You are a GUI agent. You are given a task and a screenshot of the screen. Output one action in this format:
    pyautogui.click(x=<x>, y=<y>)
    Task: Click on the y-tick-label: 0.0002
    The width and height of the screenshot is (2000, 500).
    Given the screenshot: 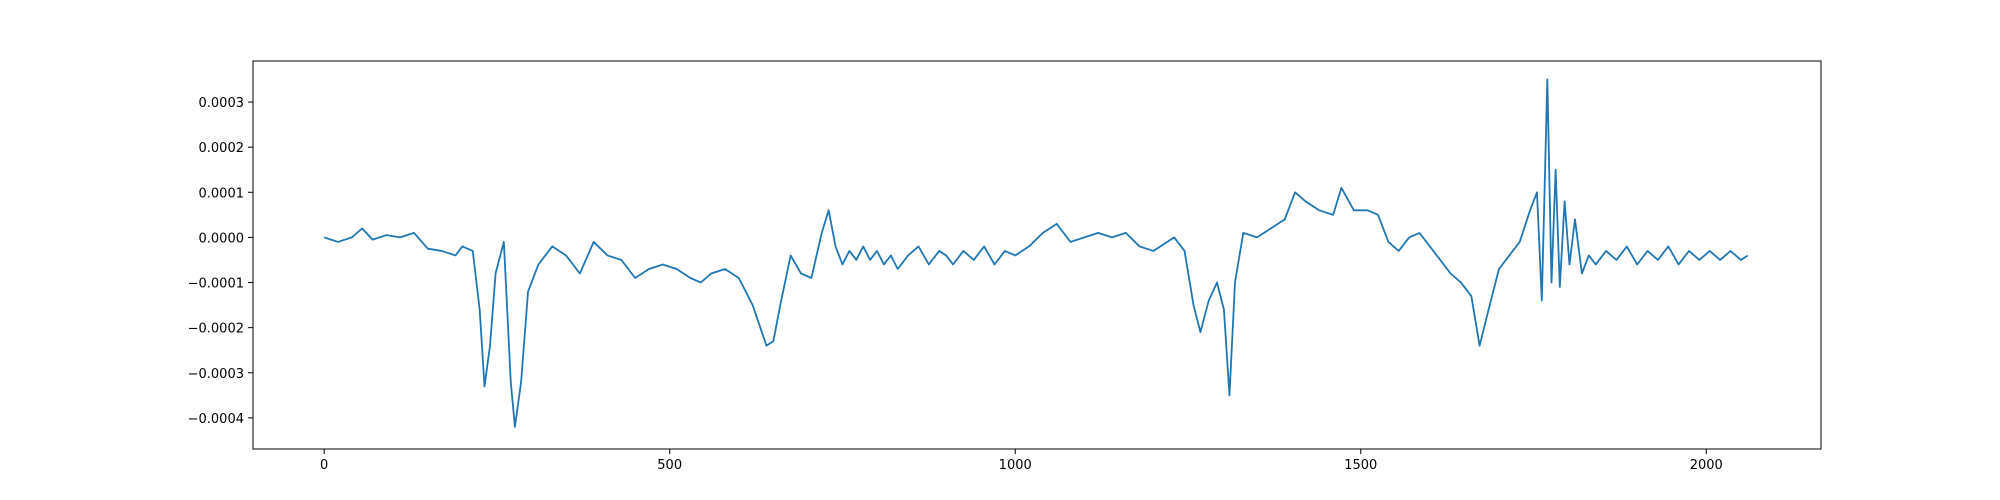 What is the action you would take?
    pyautogui.click(x=222, y=148)
    